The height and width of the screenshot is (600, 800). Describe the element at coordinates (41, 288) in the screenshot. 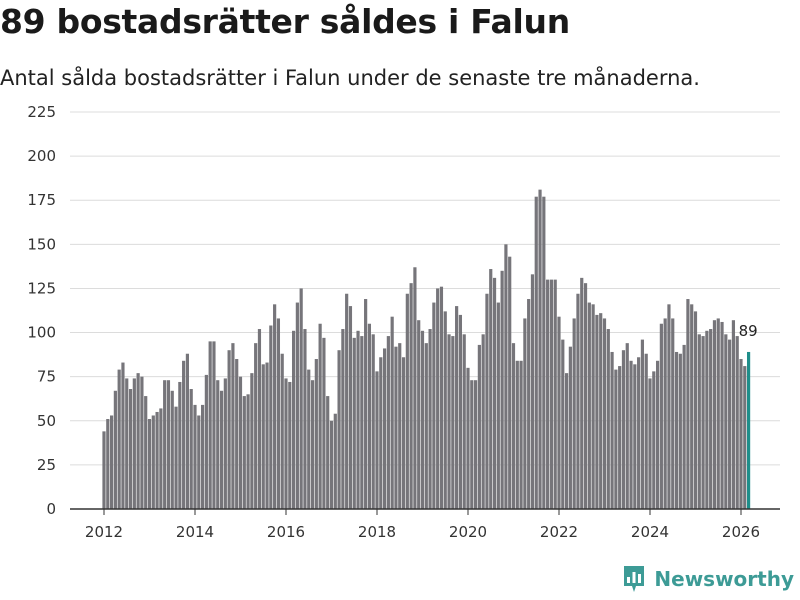

I see `y-tick-label: 125` at that location.